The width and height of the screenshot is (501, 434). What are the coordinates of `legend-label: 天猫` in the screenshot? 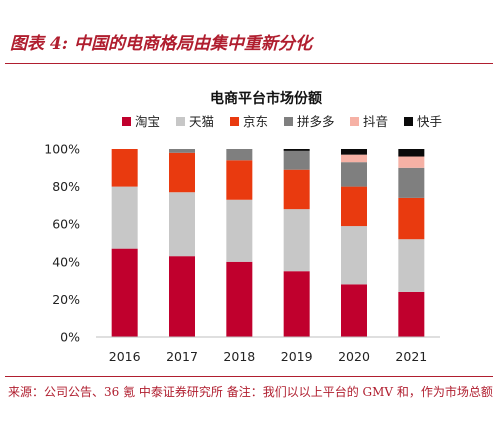 It's located at (201, 121).